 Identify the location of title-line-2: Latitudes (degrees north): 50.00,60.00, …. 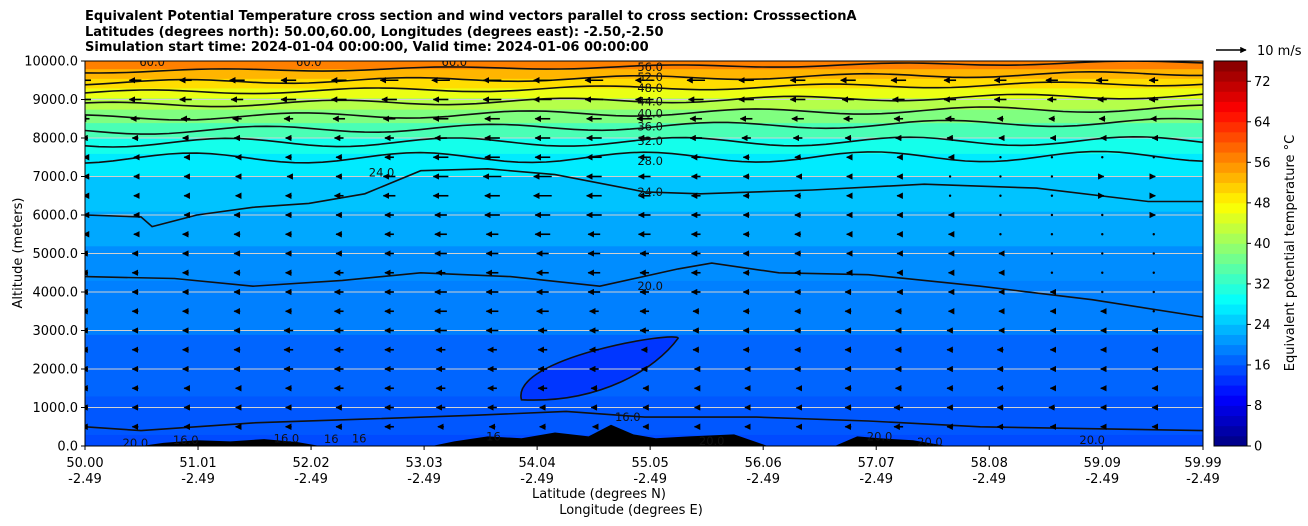
(374, 32).